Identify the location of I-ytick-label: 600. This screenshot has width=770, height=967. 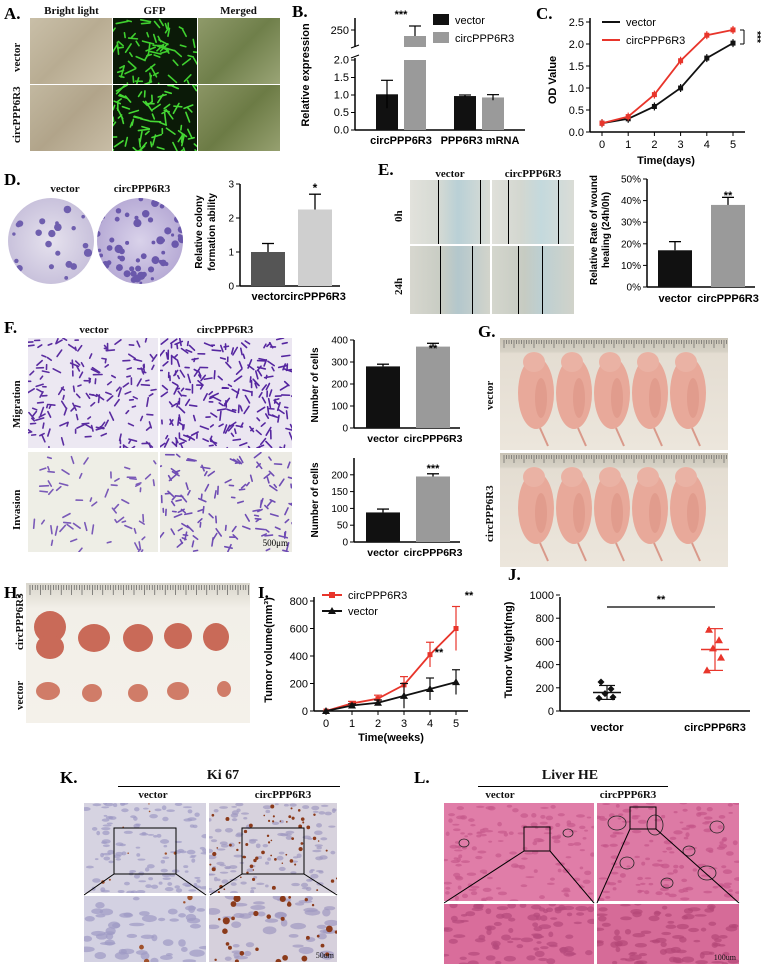
(299, 630).